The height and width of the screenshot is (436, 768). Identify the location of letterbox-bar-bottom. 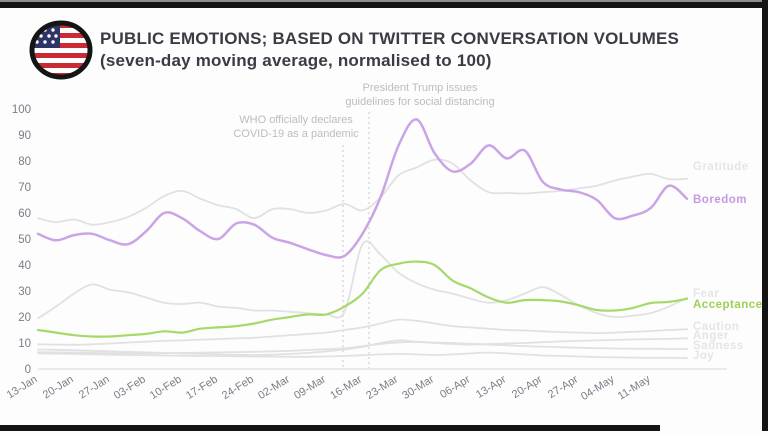
(330, 428).